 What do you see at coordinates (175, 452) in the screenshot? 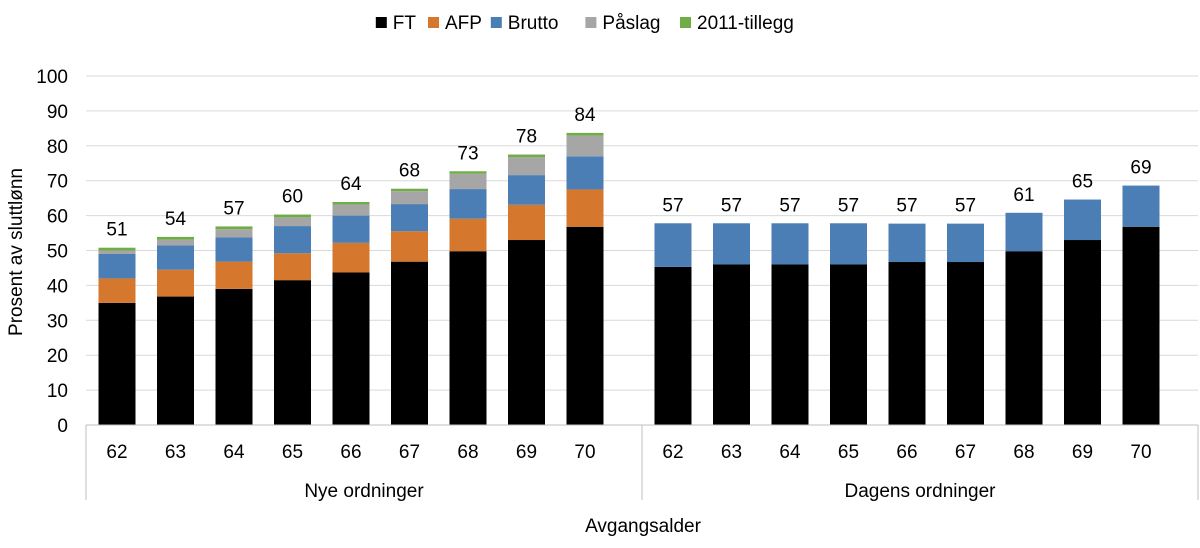
I see `x-tick-label: 63` at bounding box center [175, 452].